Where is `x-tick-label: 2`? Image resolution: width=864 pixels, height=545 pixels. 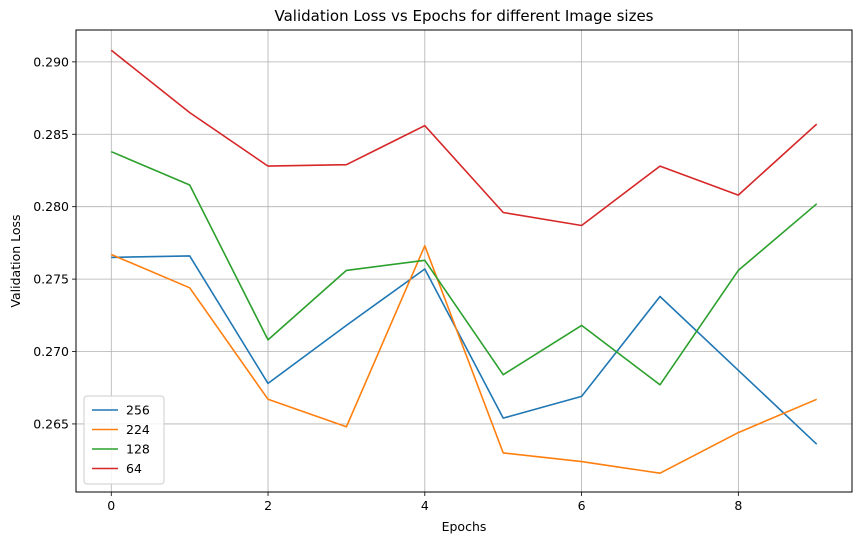
x-tick-label: 2 is located at coordinates (268, 505).